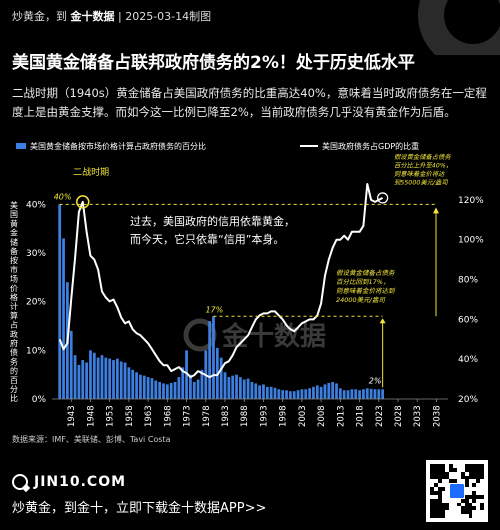 This screenshot has height=530, width=500. What do you see at coordinates (226, 416) in the screenshot?
I see `x-tick-label: 1983` at bounding box center [226, 416].